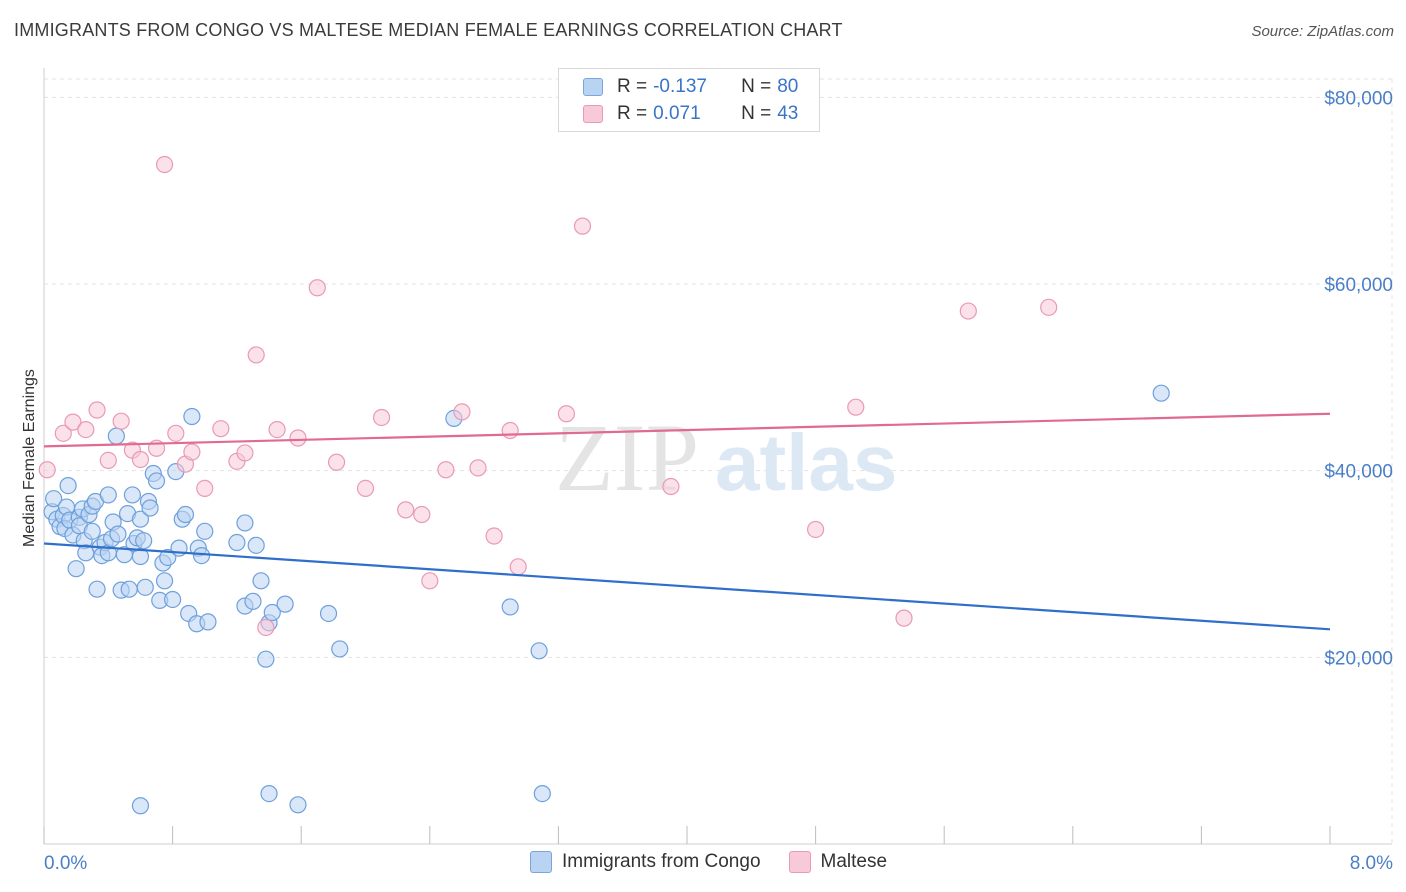 The image size is (1406, 892). What do you see at coordinates (1358, 285) in the screenshot?
I see `y-tick-label: $60,000` at bounding box center [1358, 285].